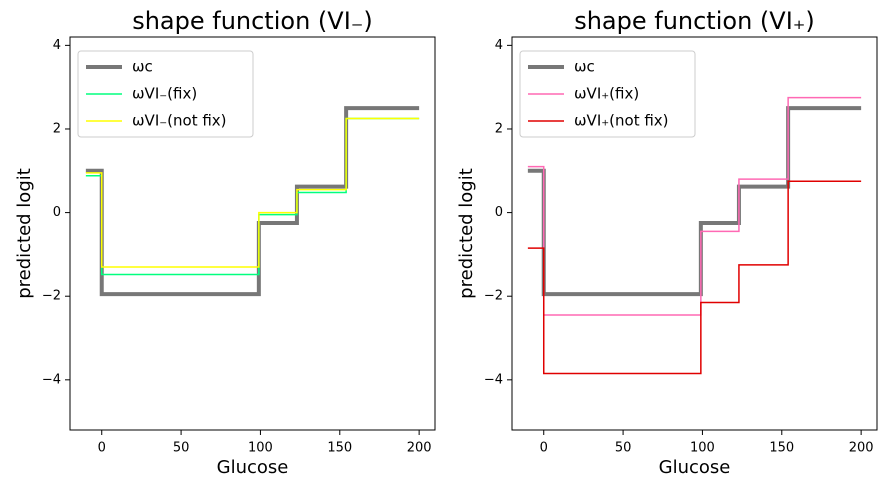 The width and height of the screenshot is (888, 490). What do you see at coordinates (694, 21) in the screenshot?
I see `chart-title: shape function (VI₊)` at bounding box center [694, 21].